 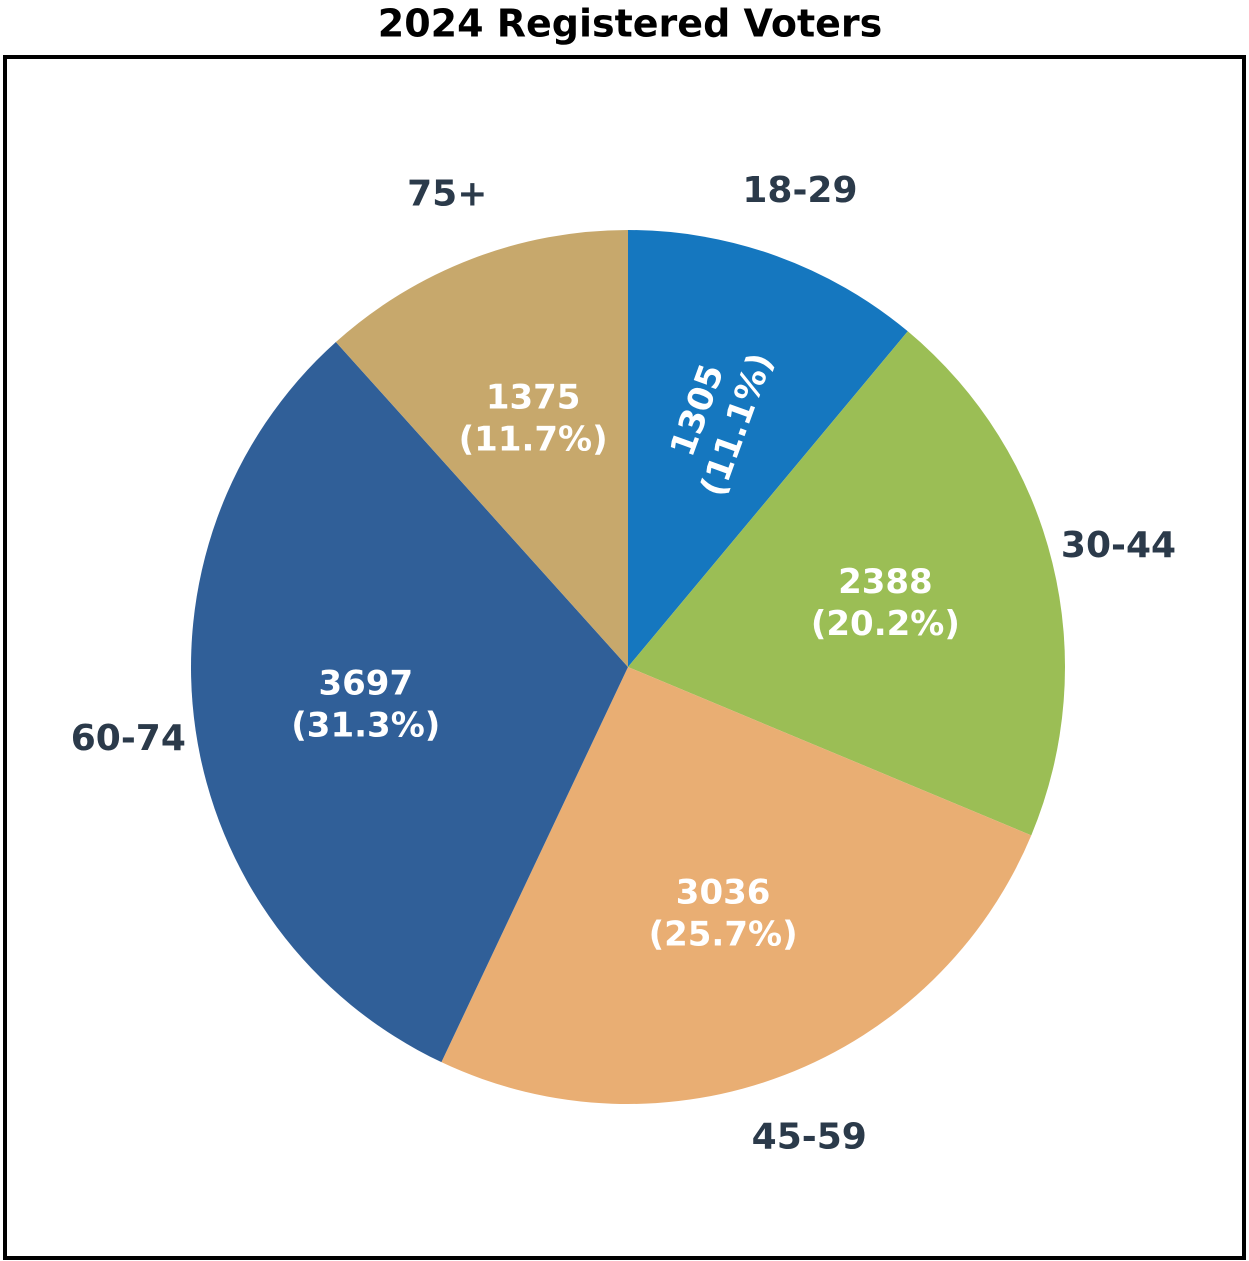 I want to click on category-label: 45-59, so click(x=809, y=1136).